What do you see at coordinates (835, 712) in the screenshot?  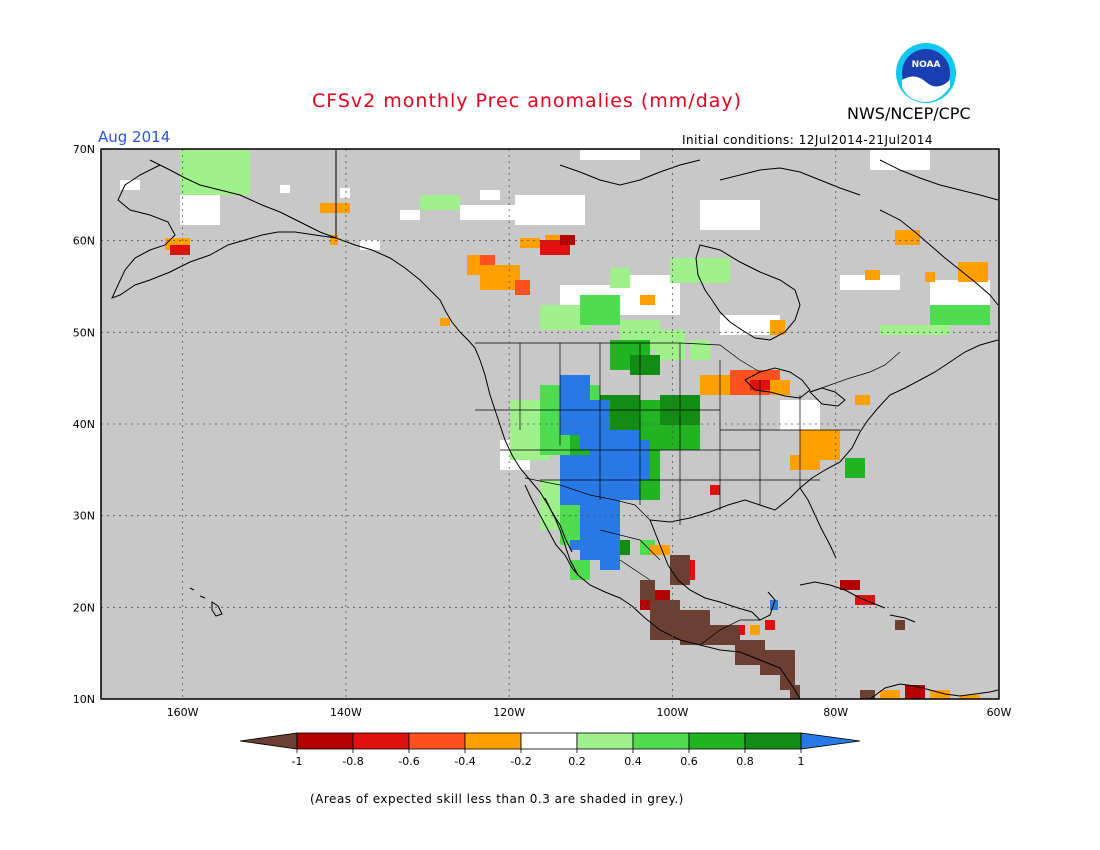 I see `longitude-label: 80W` at bounding box center [835, 712].